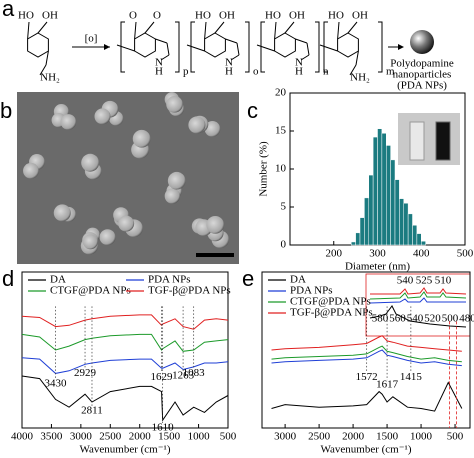  What do you see at coordinates (163, 428) in the screenshot?
I see `annotation: 1610` at bounding box center [163, 428].